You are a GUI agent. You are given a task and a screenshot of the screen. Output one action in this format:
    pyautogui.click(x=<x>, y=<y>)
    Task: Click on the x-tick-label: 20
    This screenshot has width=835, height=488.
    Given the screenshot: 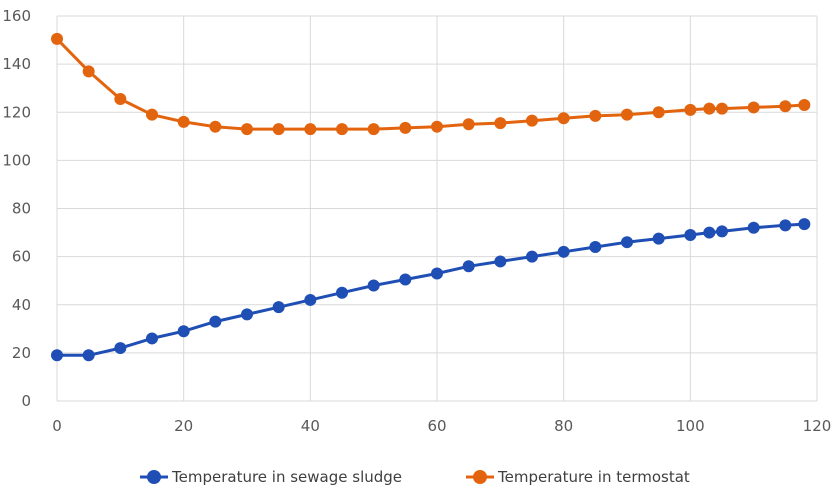 What is the action you would take?
    pyautogui.click(x=183, y=426)
    